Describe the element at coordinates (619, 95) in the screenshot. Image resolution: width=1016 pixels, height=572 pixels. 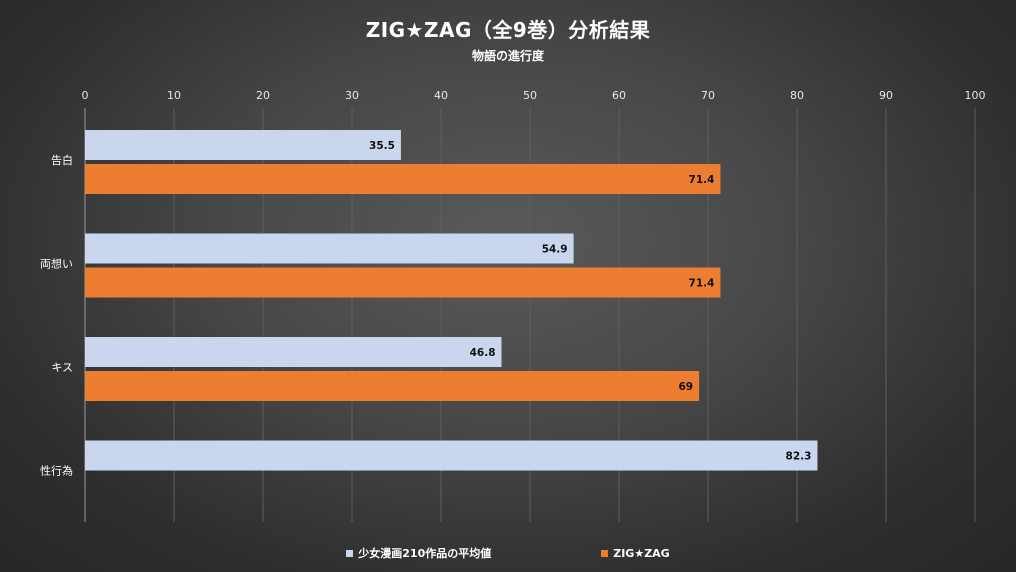
I see `x-tick-label: 60` at that location.